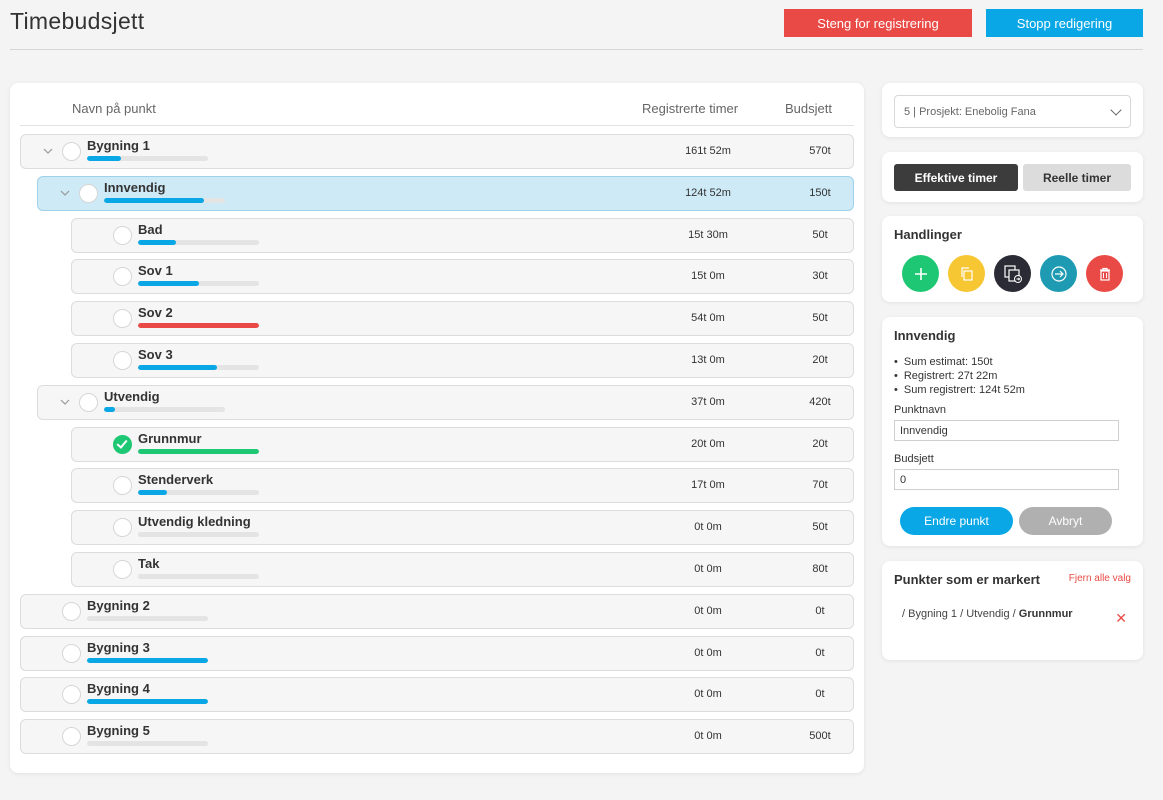 This screenshot has height=800, width=1163. I want to click on column-header-name: Navn på punkt, so click(114, 108).